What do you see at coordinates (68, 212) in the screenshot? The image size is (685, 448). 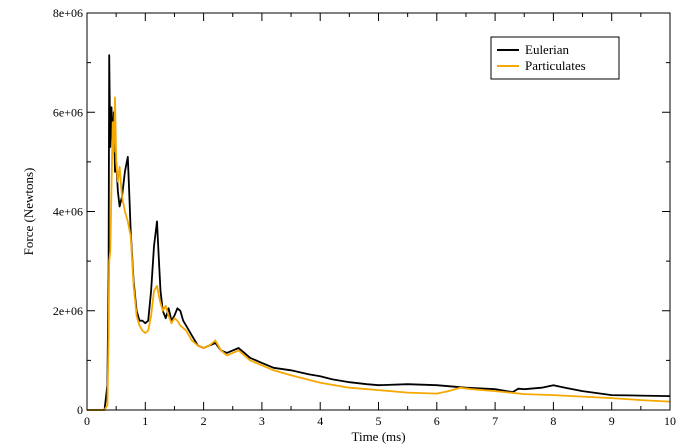 I see `y-tick-label: 4e+06` at bounding box center [68, 212].